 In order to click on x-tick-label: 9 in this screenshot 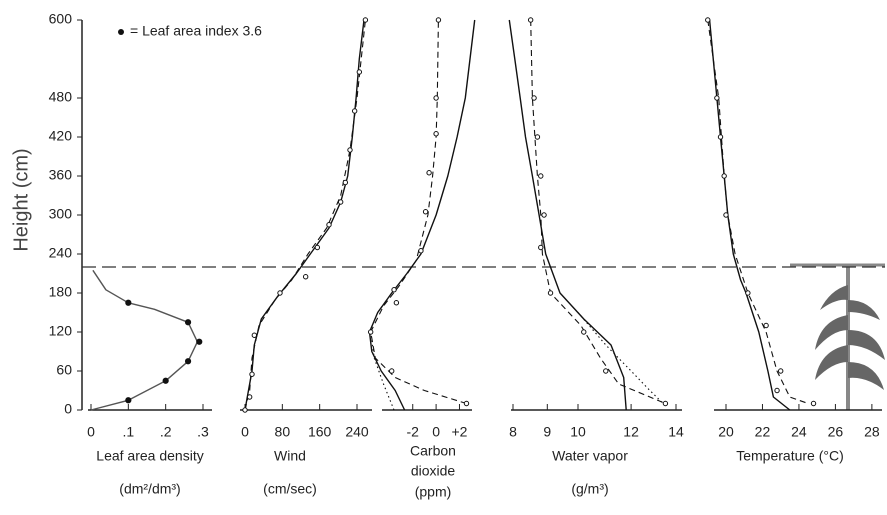, I will do `click(547, 432)`.